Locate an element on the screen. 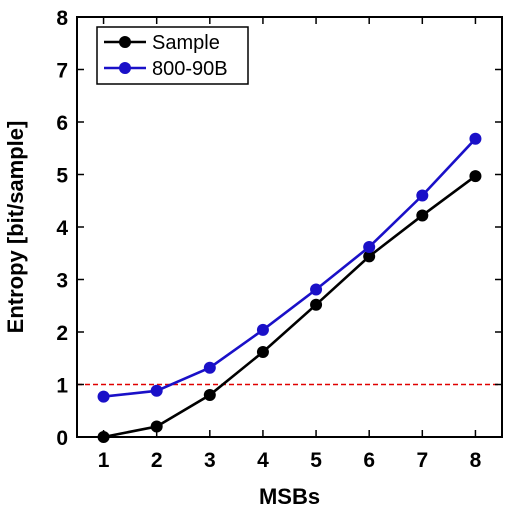  x-tick-label: 4 is located at coordinates (263, 460).